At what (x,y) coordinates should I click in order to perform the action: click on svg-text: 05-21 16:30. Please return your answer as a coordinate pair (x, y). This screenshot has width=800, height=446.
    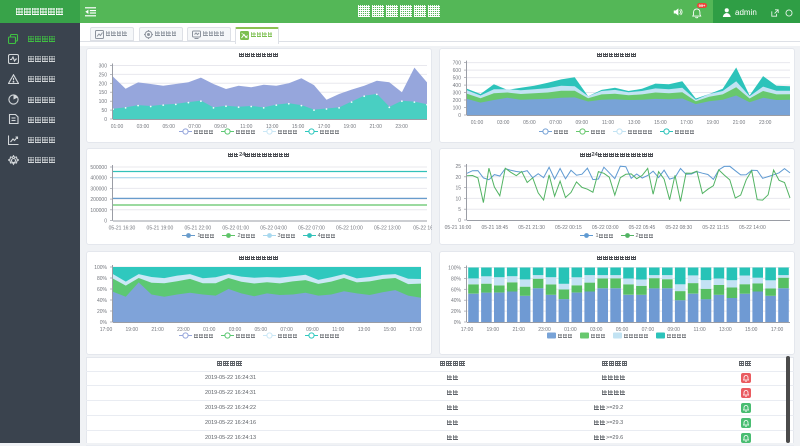
    Looking at the image, I should click on (122, 229).